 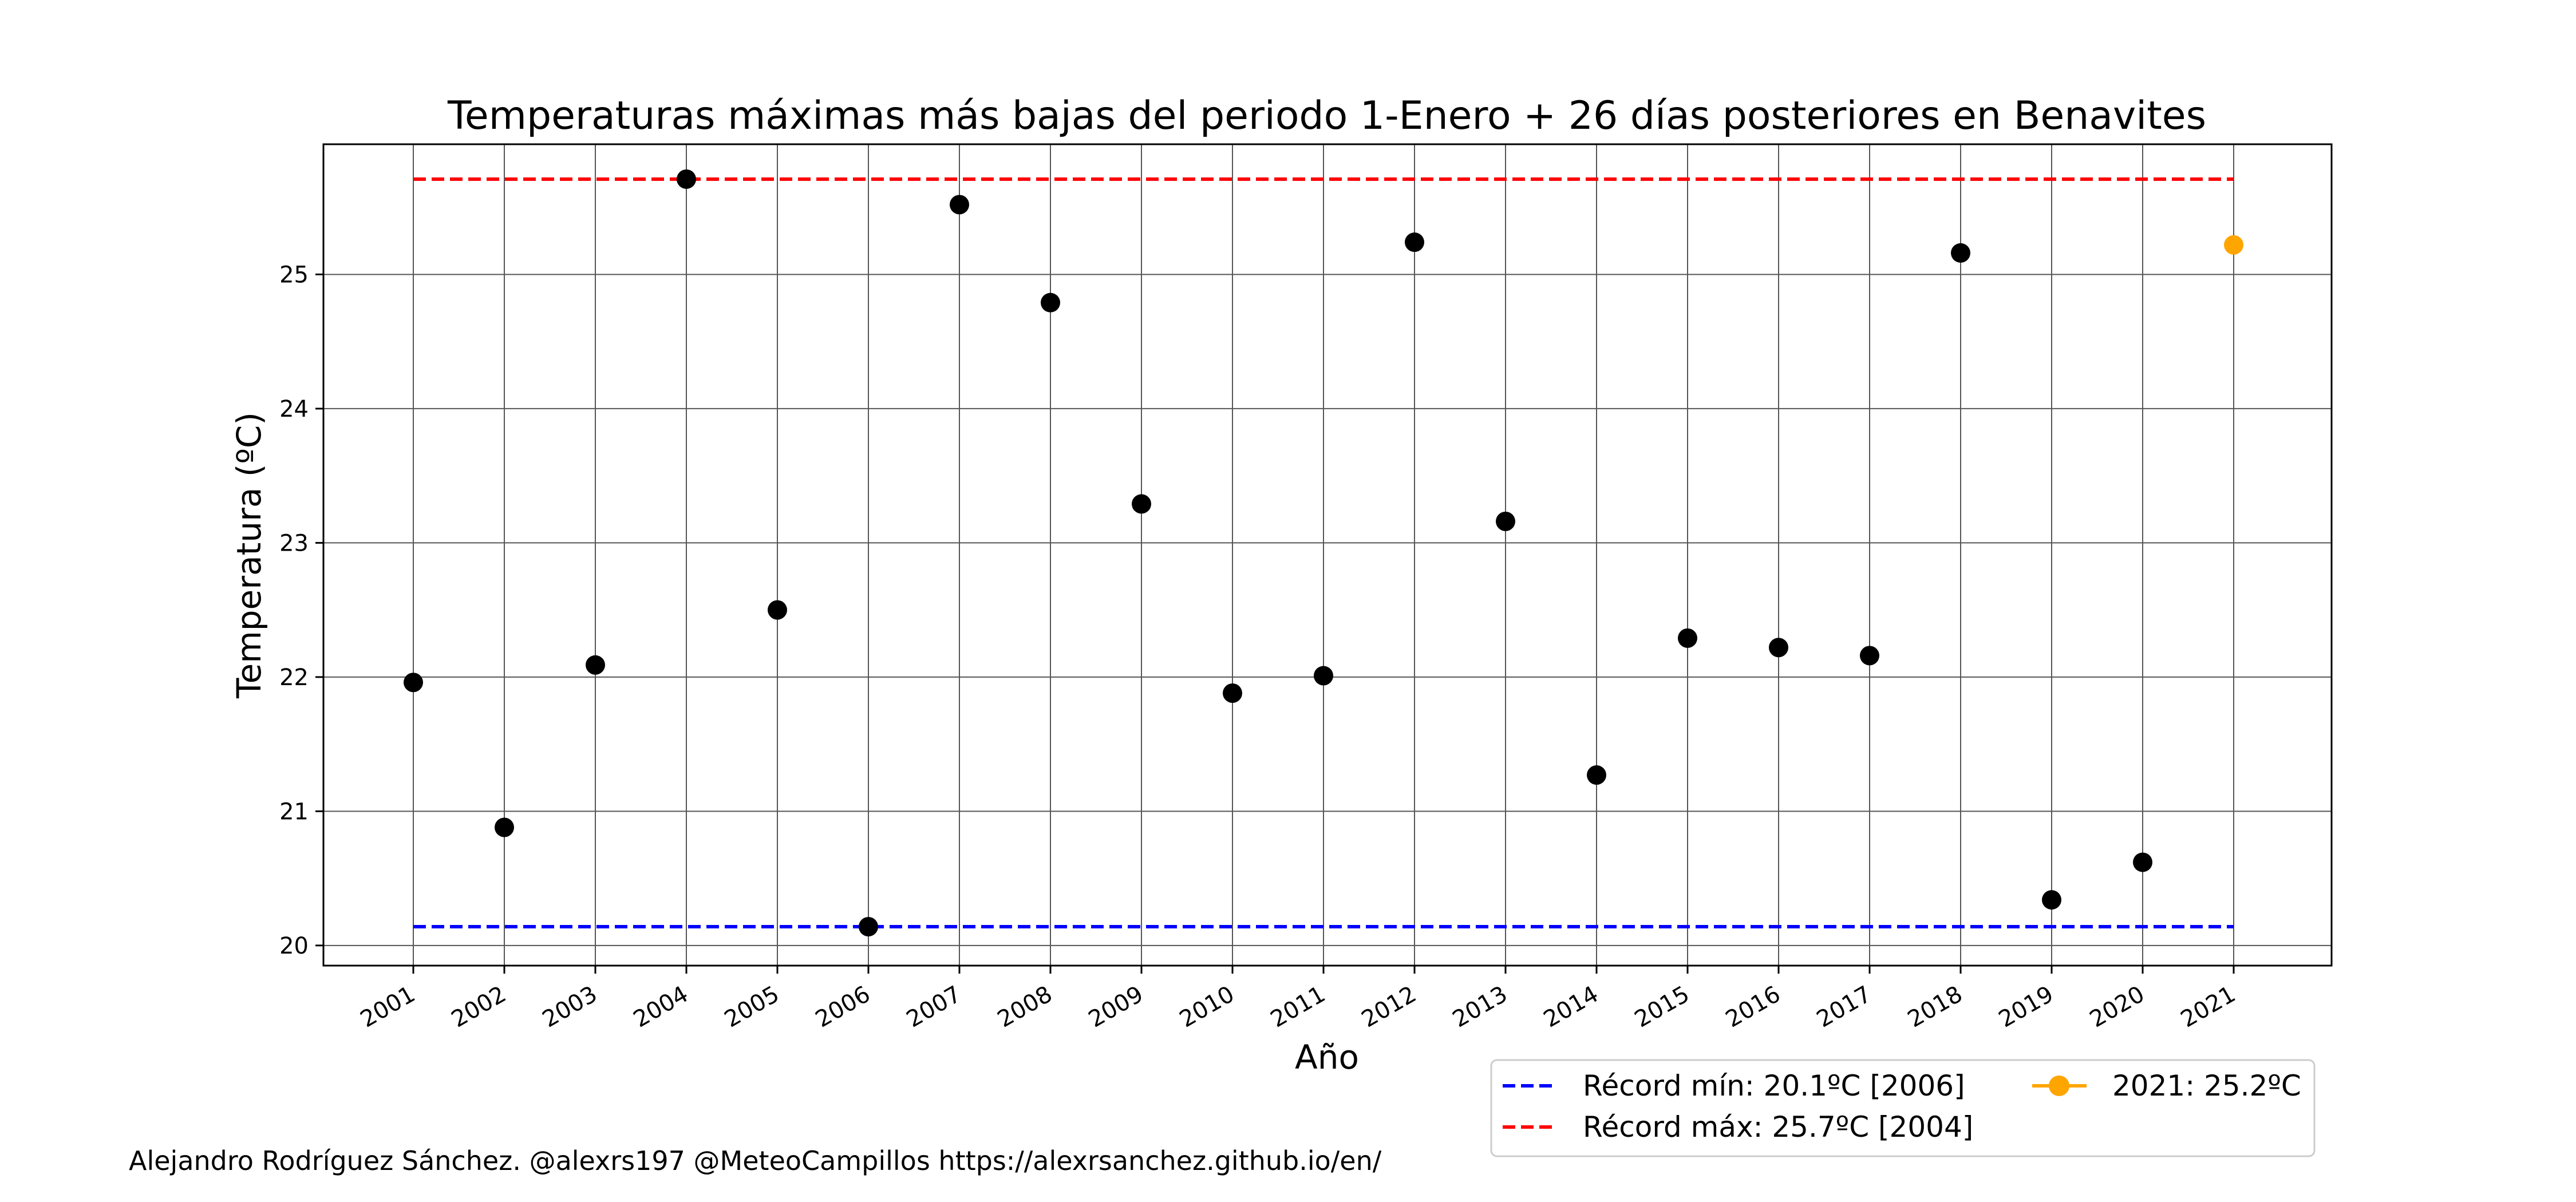 I want to click on y-tick-label: 20, so click(x=294, y=946).